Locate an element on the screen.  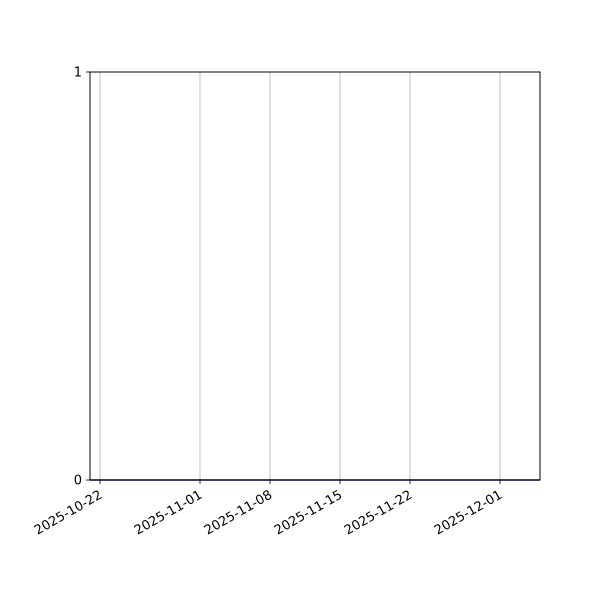
x-tick-label: 2025-11-22 is located at coordinates (378, 513).